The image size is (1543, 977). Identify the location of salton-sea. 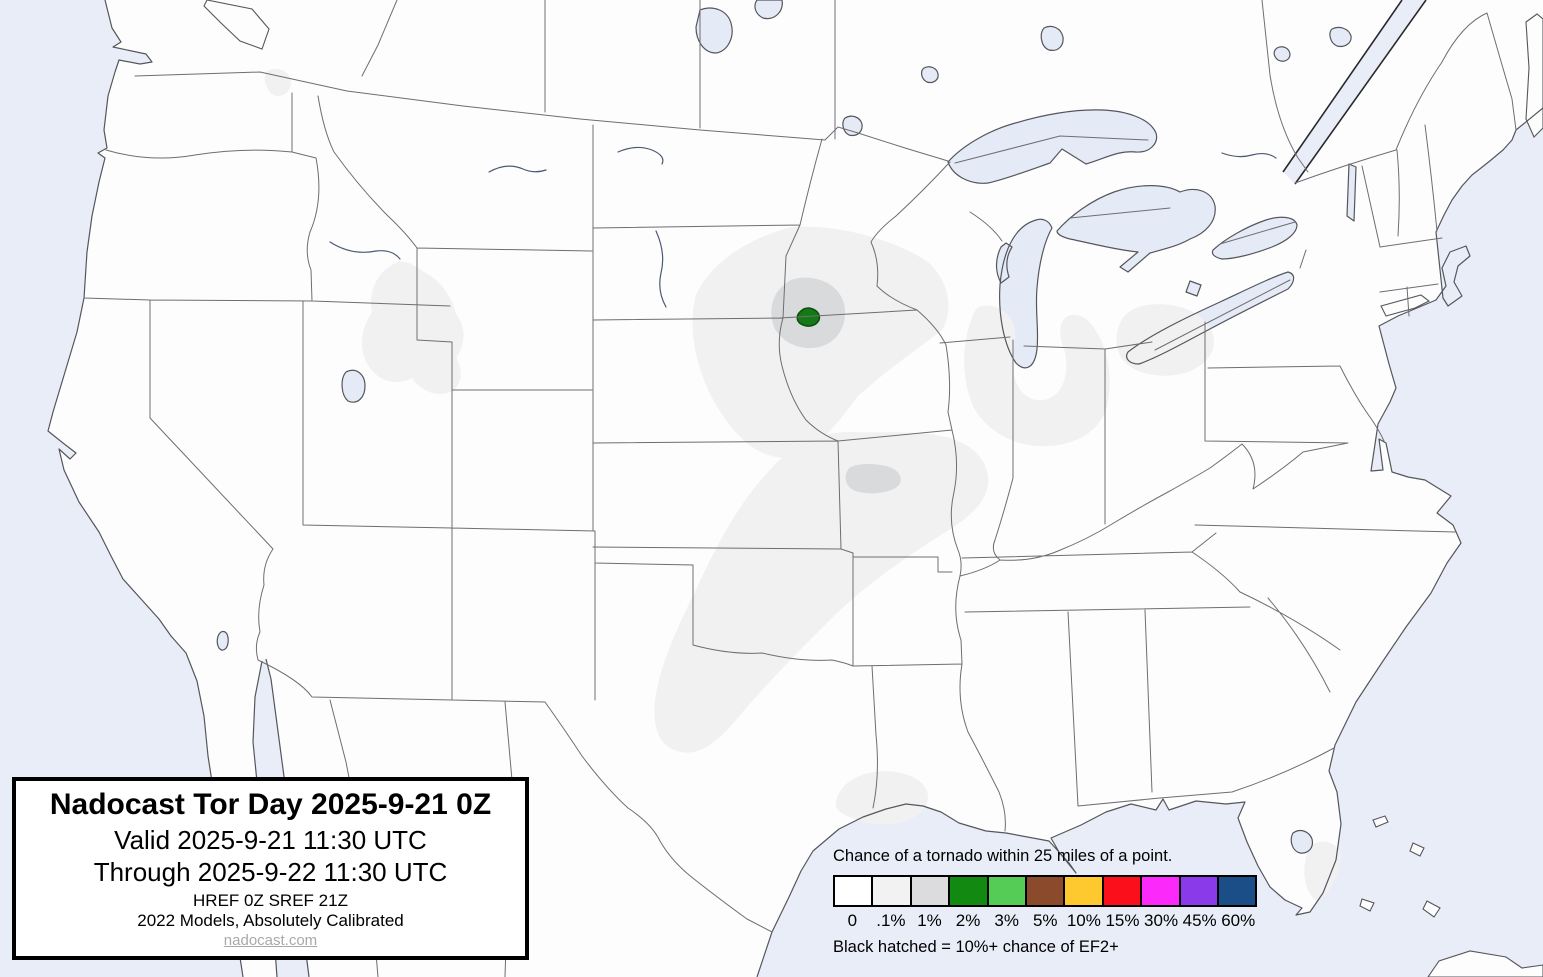
(223, 641).